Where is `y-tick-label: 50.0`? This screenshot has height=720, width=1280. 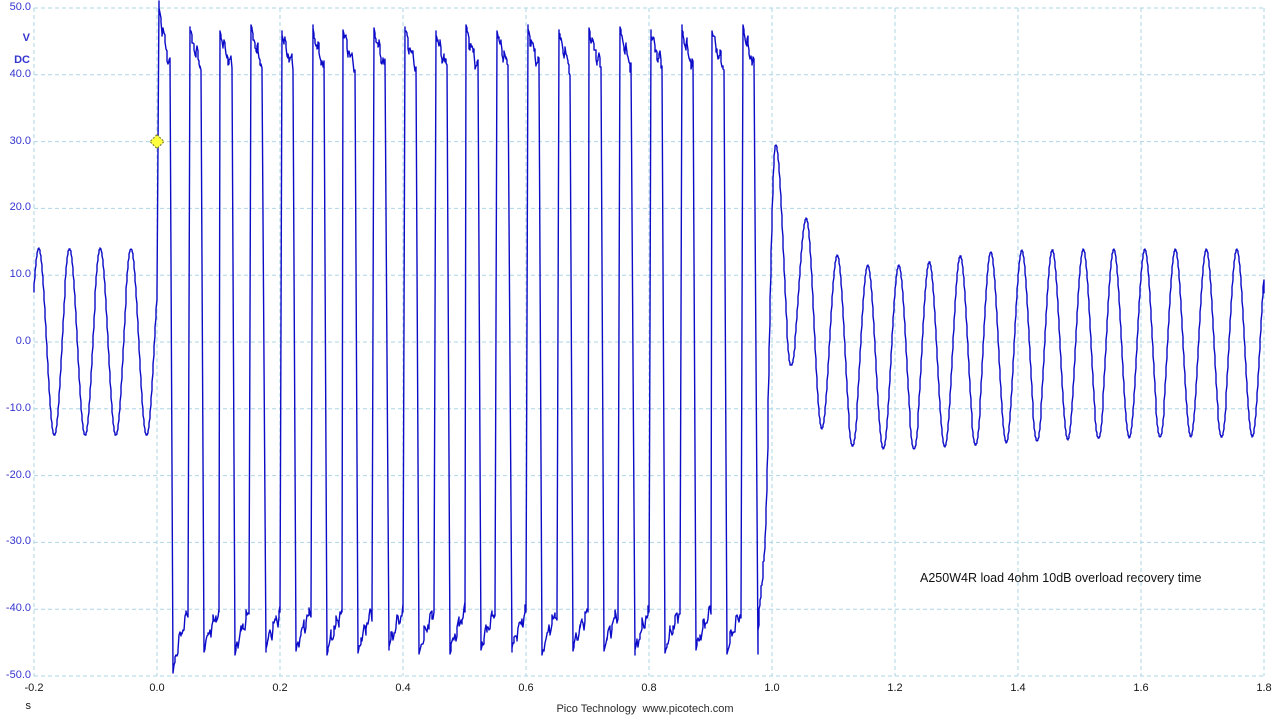 y-tick-label: 50.0 is located at coordinates (20, 7).